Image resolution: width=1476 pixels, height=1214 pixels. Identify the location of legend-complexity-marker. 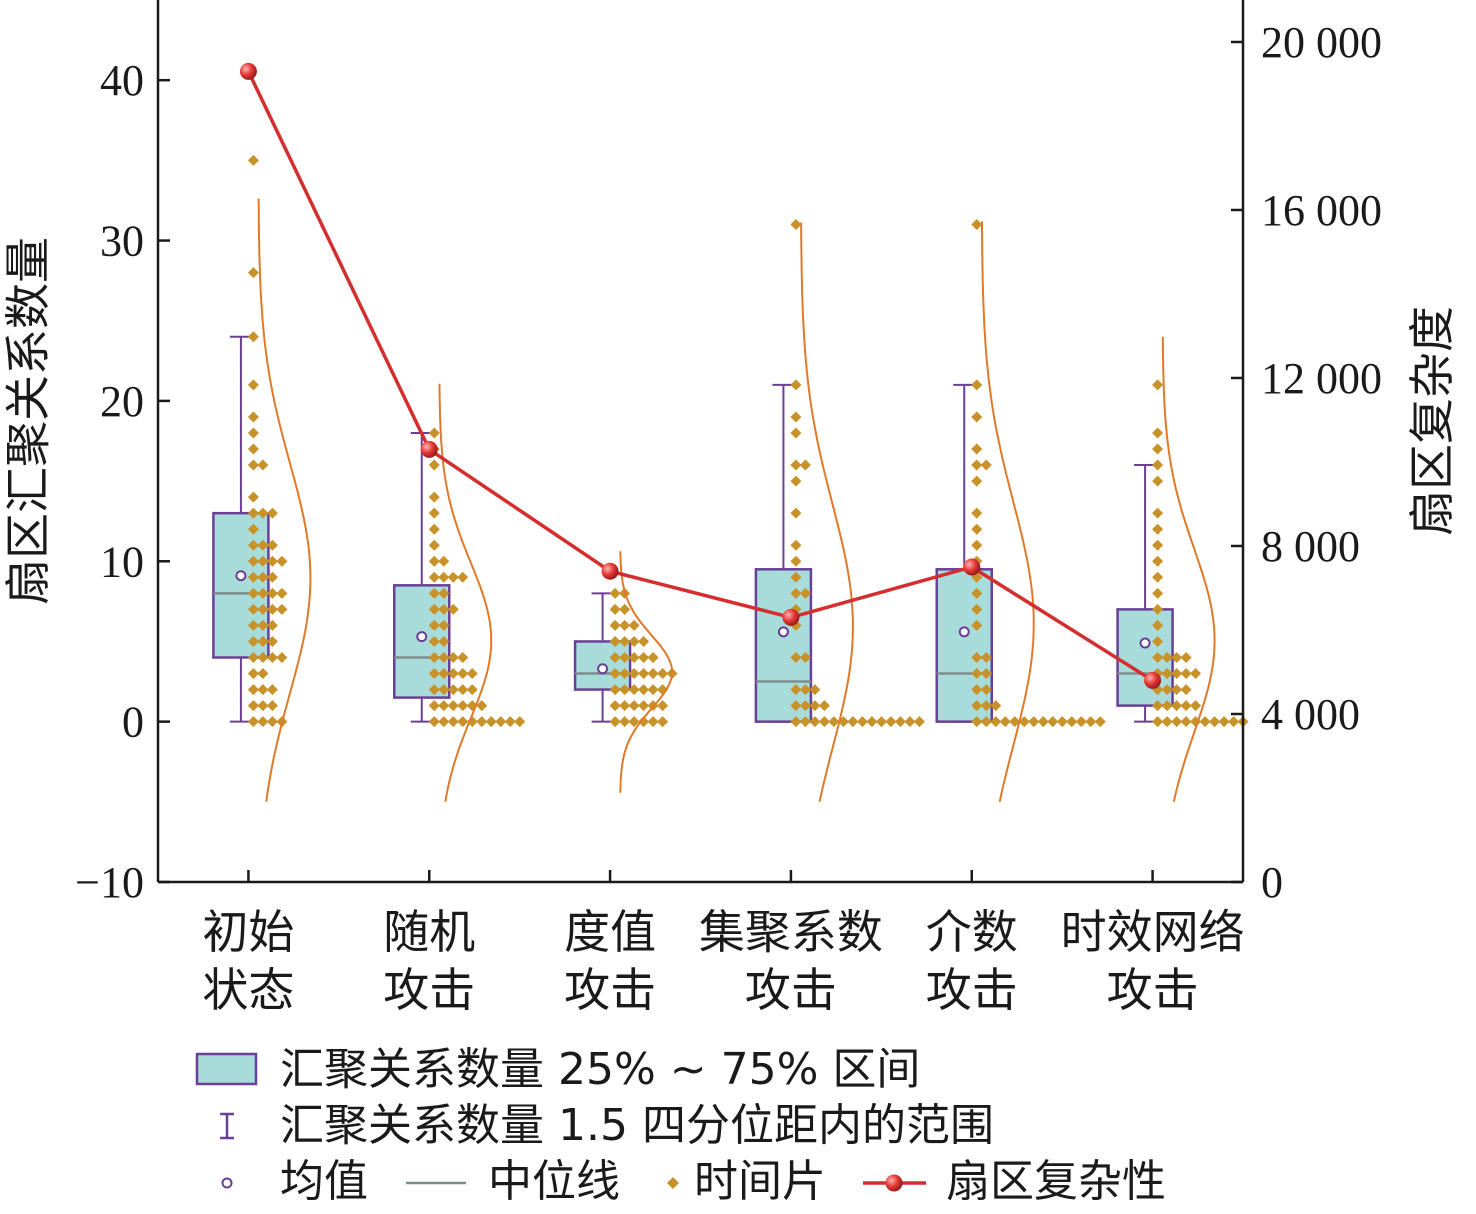
(894, 1183).